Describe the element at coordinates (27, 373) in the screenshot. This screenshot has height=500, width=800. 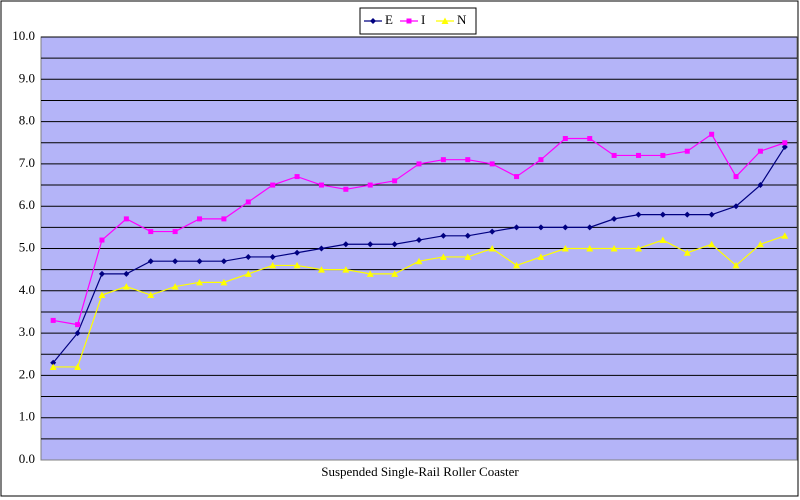
I see `y-tick-label: 2.0` at that location.